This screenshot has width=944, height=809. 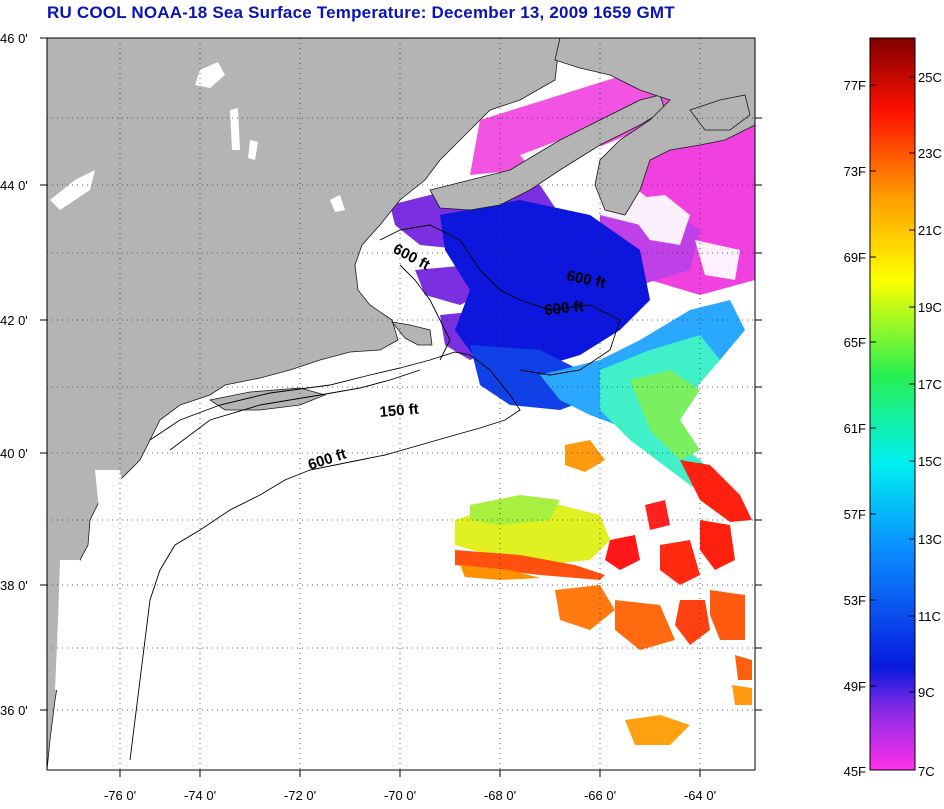 I want to click on c-label-9: 9C, so click(x=926, y=692).